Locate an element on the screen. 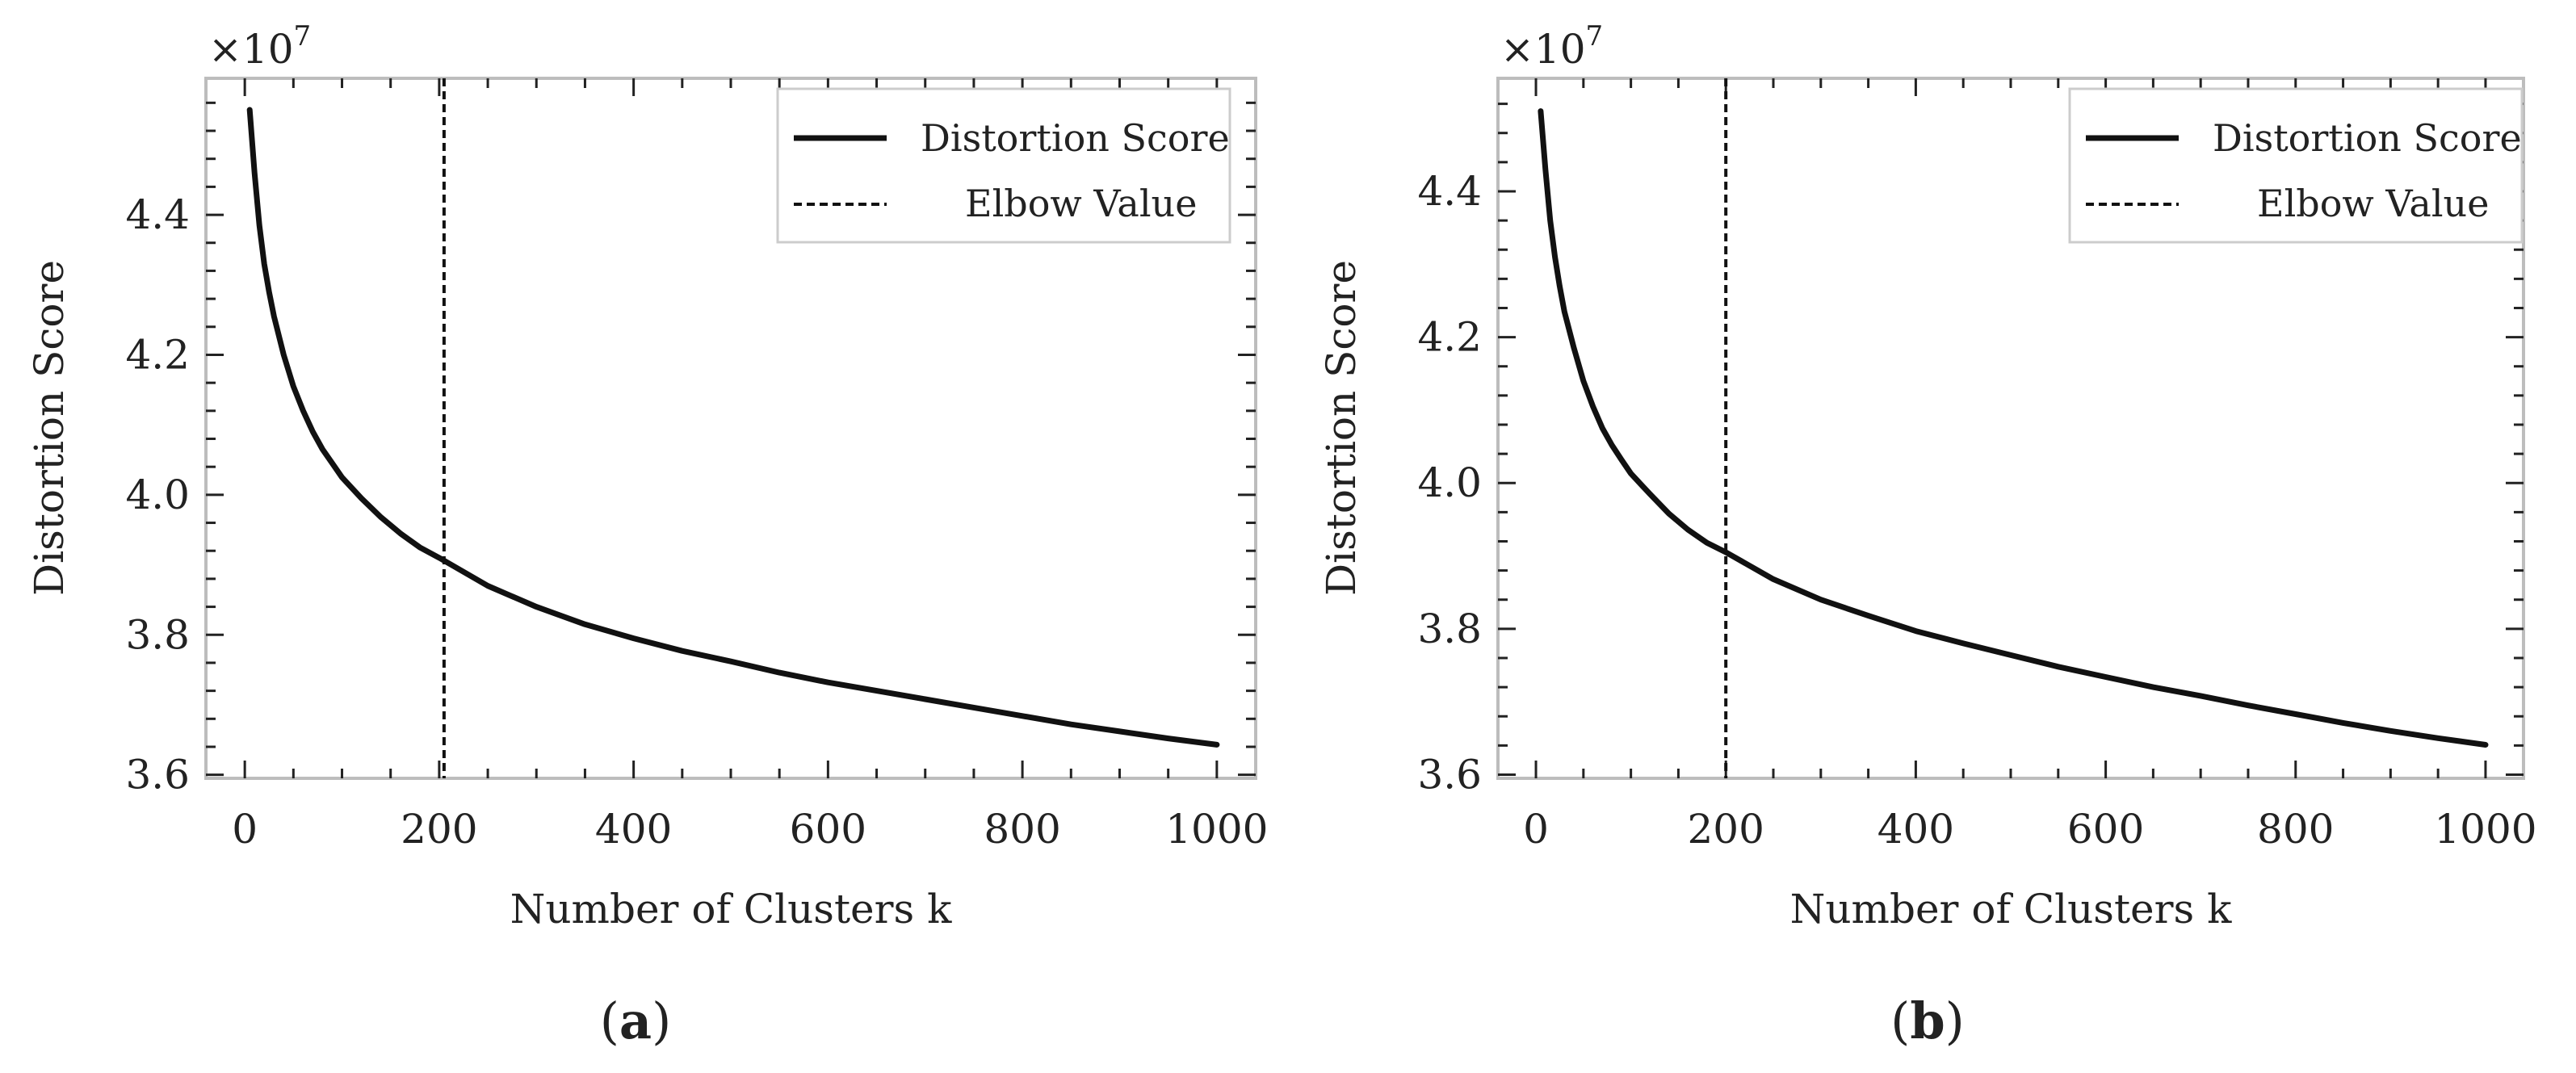 The image size is (2576, 1073). chart-a-x-tick-label: 600 is located at coordinates (828, 829).